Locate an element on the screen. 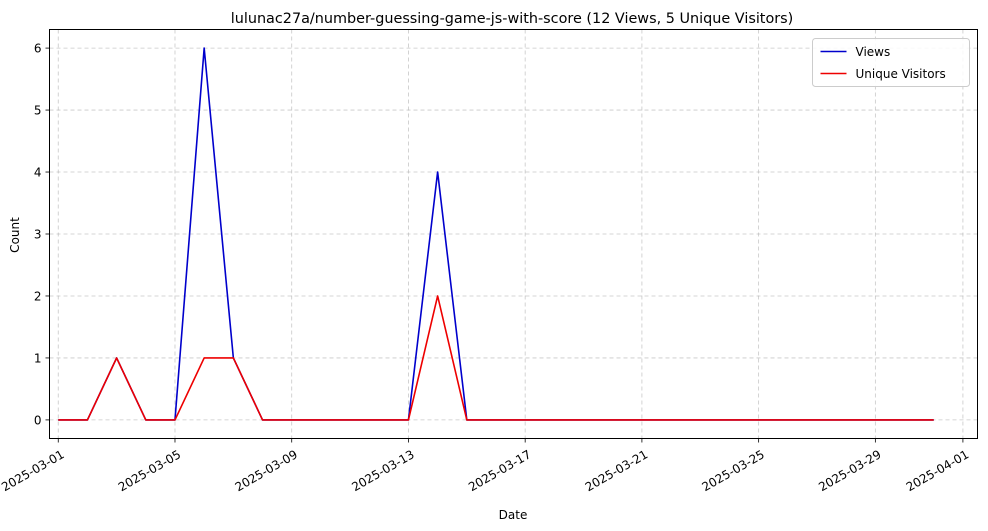 The height and width of the screenshot is (531, 988). y-tick-label: 1 is located at coordinates (38, 358).